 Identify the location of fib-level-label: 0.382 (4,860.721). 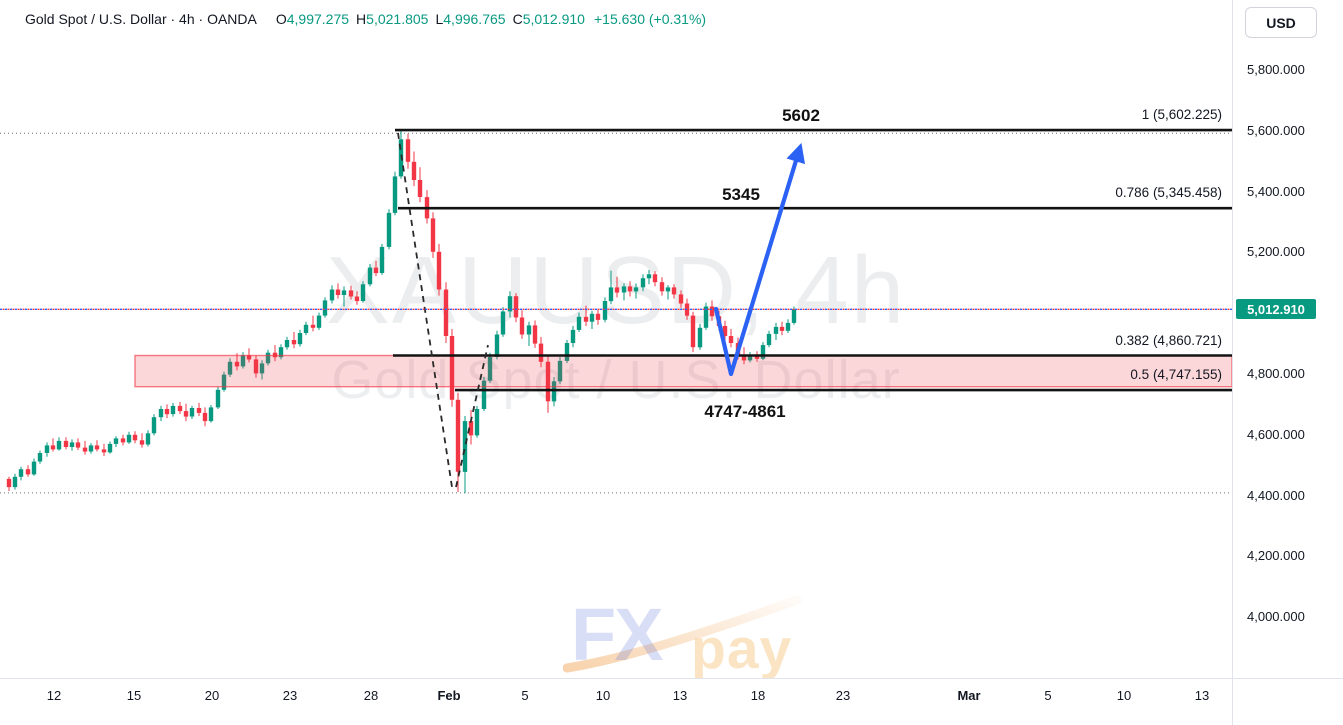
(1168, 340).